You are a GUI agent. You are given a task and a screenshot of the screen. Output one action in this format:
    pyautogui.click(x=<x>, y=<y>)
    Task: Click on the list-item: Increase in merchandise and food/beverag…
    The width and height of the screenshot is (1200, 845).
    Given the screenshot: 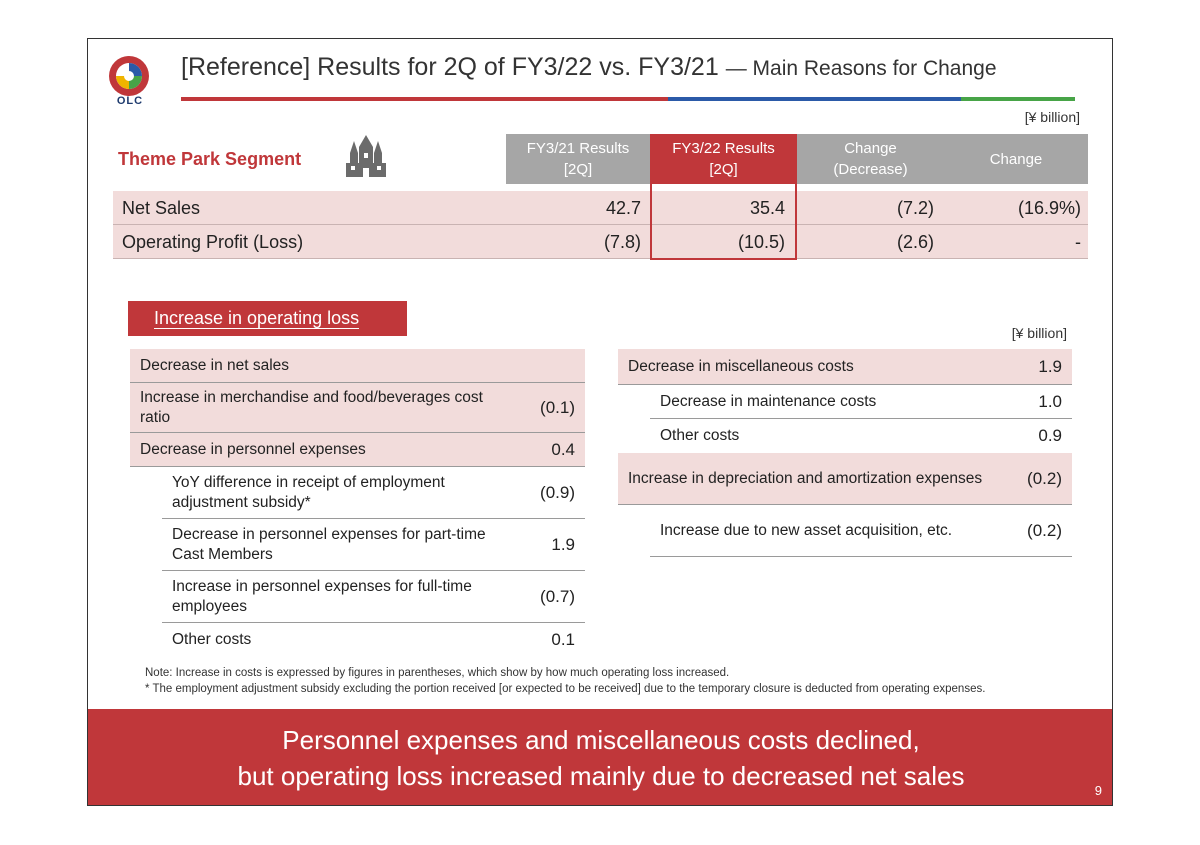 What is the action you would take?
    pyautogui.click(x=357, y=408)
    